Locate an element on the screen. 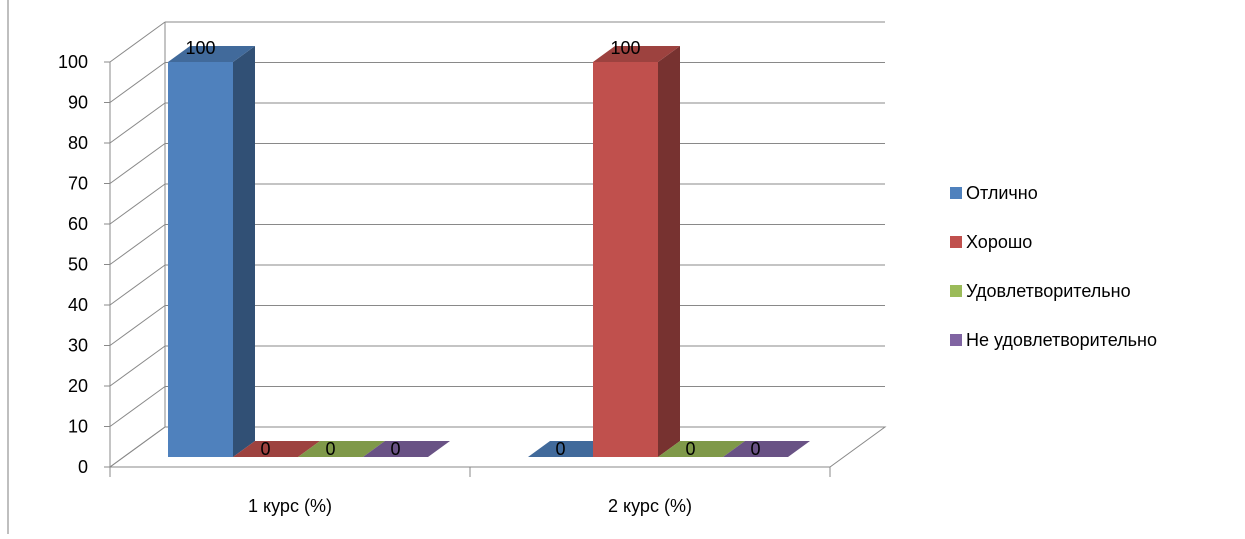 This screenshot has width=1245, height=539. legend-label: Не удовлетворительно is located at coordinates (1061, 340).